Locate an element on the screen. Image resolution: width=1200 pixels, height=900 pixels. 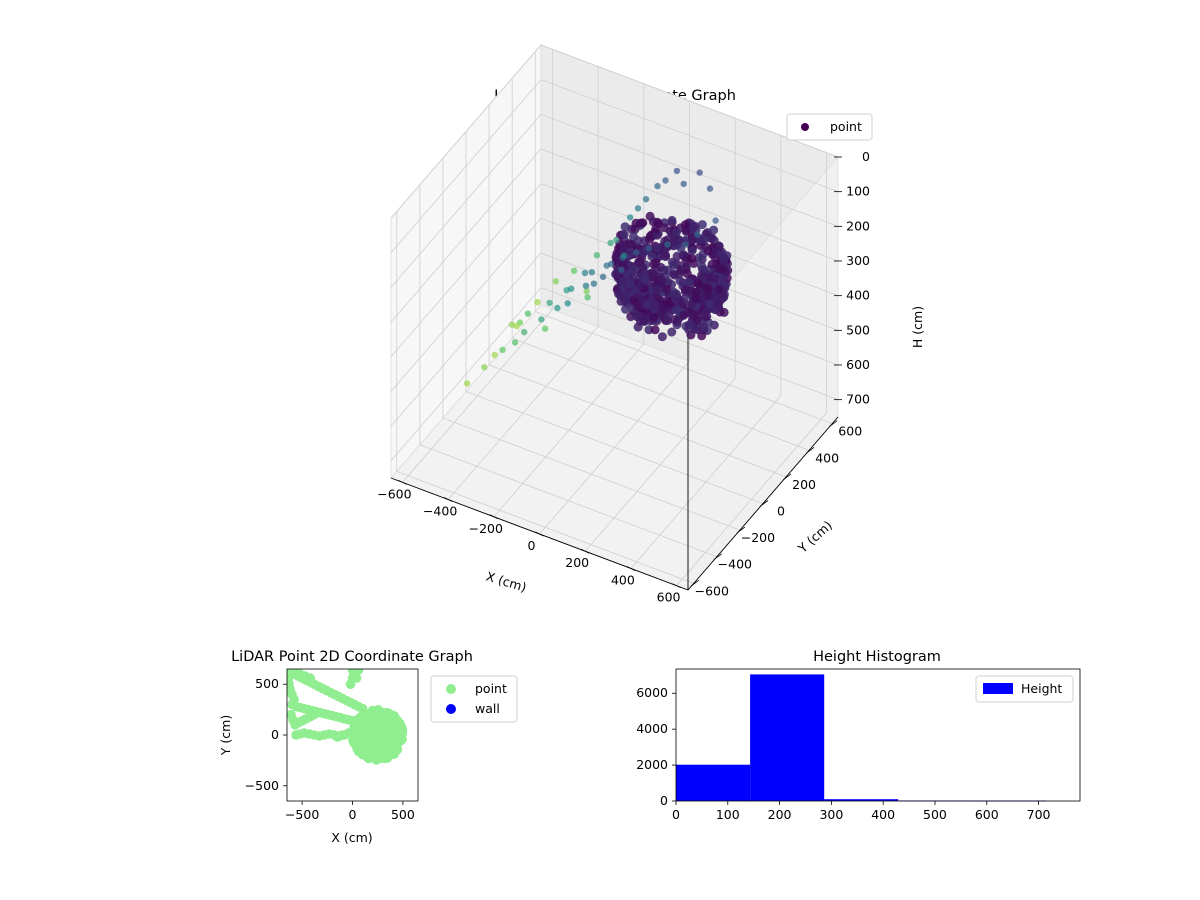
chart-2d-legend-label-wall: wall is located at coordinates (487, 708).